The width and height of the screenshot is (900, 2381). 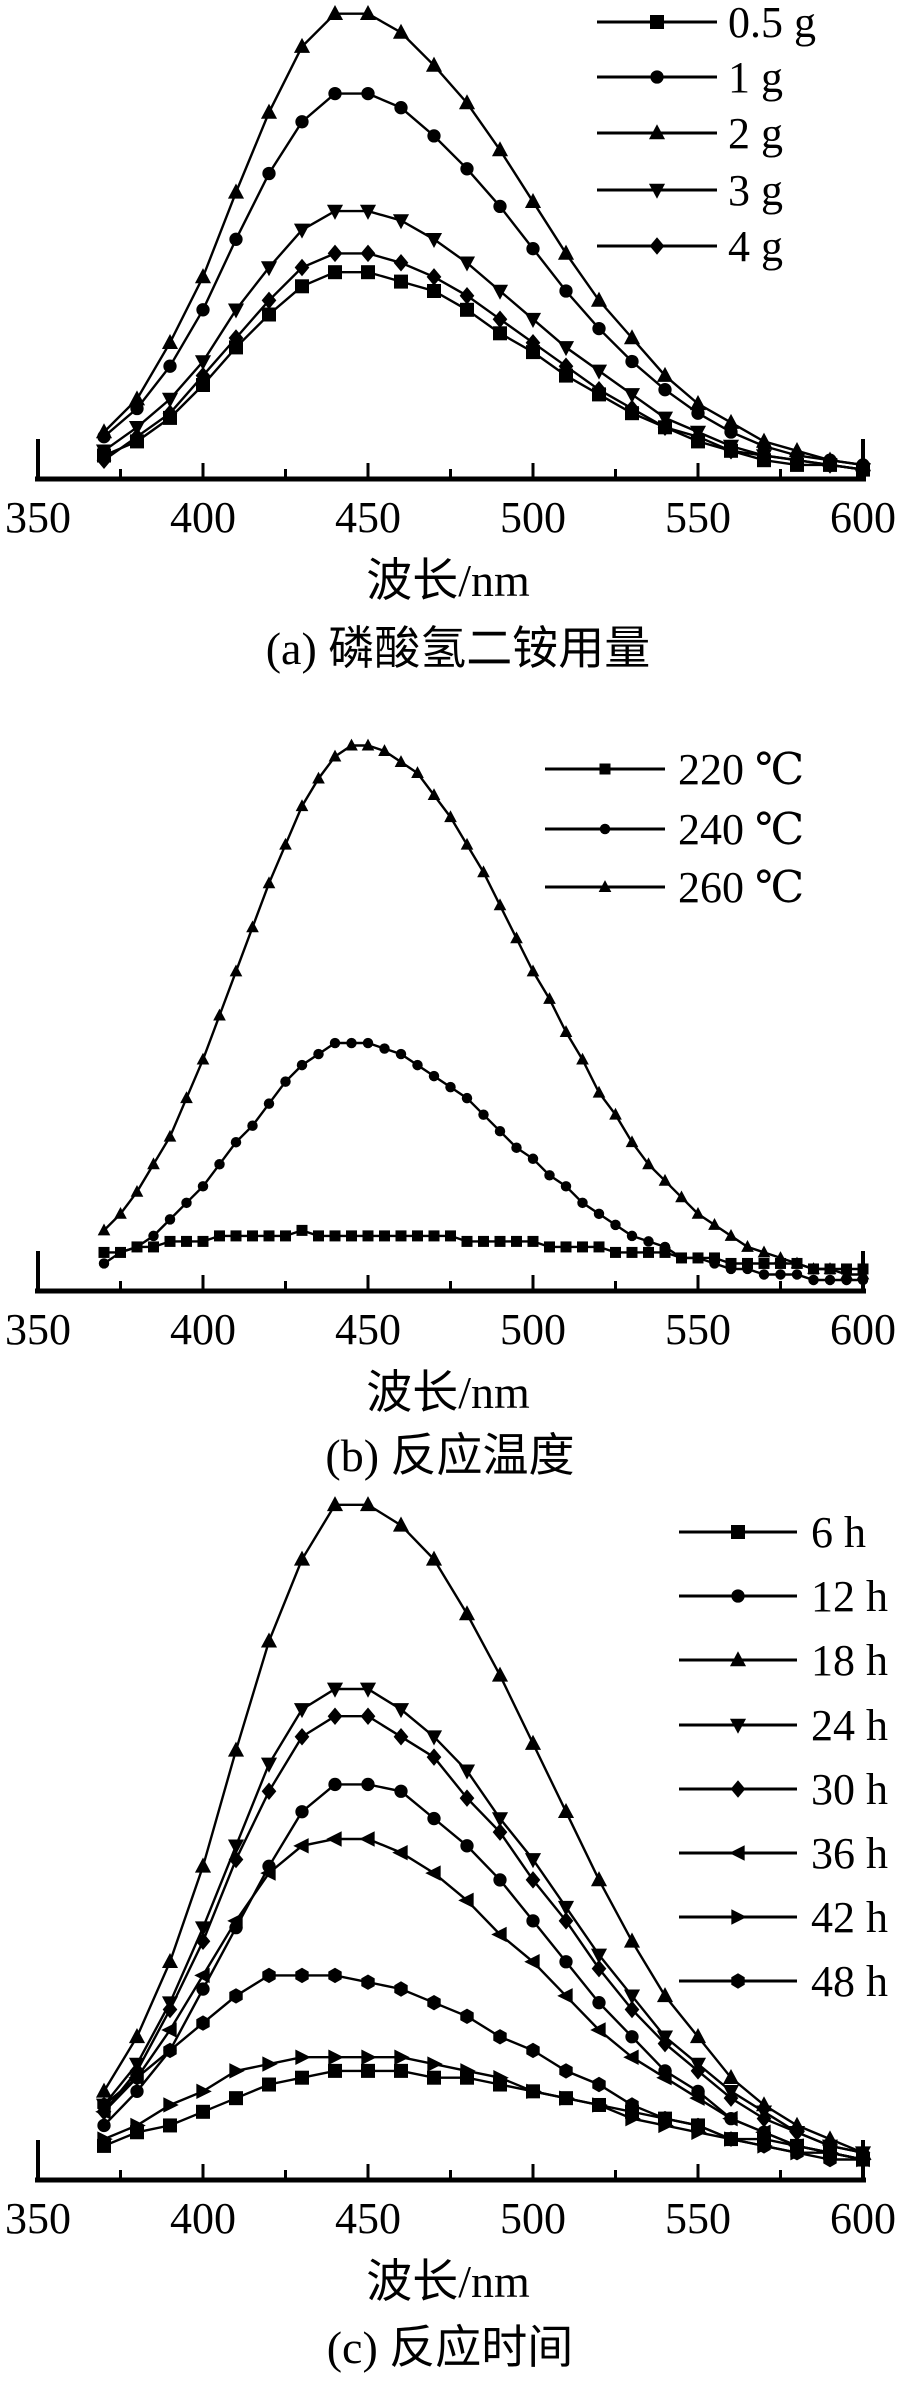 I want to click on square-marker-icon, so click(x=605, y=769).